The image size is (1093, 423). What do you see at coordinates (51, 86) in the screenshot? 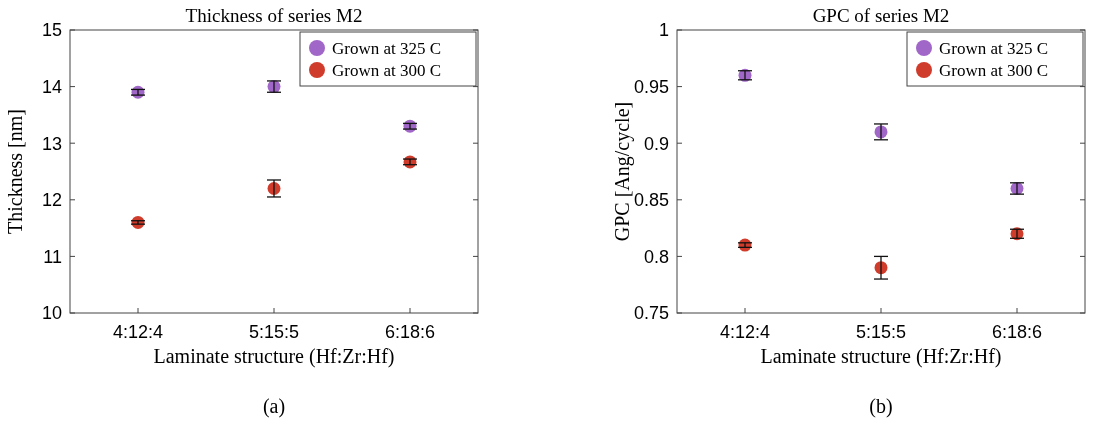
I see `y-tick-label: 14` at bounding box center [51, 86].